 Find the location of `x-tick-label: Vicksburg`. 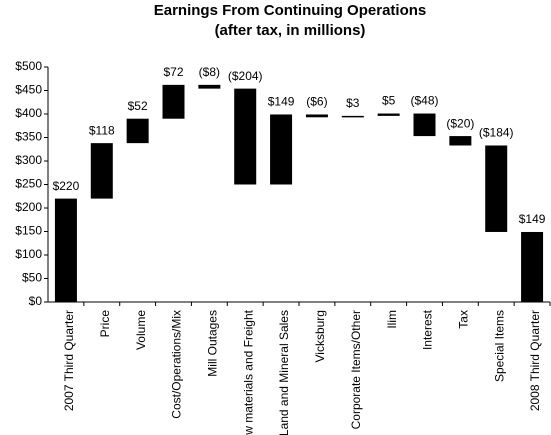

x-tick-label: Vicksburg is located at coordinates (320, 336).